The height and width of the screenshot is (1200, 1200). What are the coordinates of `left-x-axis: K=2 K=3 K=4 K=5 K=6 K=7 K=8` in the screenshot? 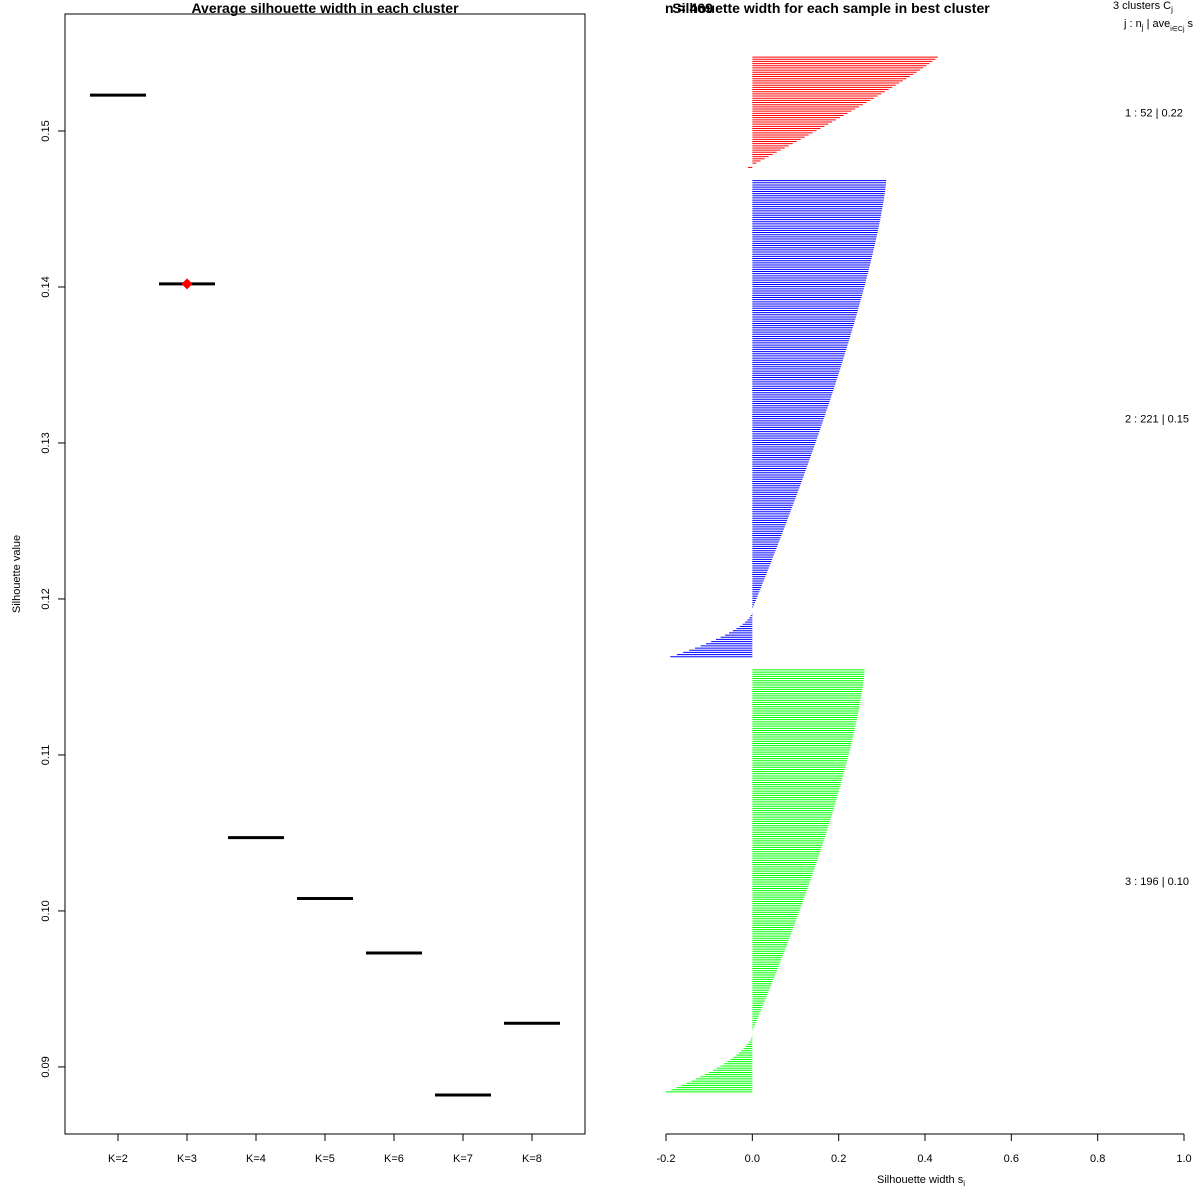 It's located at (325, 1149).